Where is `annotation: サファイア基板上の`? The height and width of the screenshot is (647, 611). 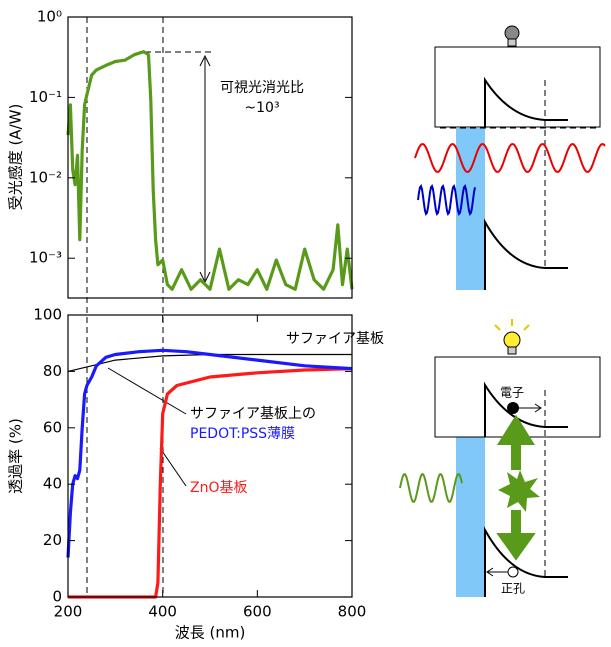
annotation: サファイア基板上の is located at coordinates (253, 413).